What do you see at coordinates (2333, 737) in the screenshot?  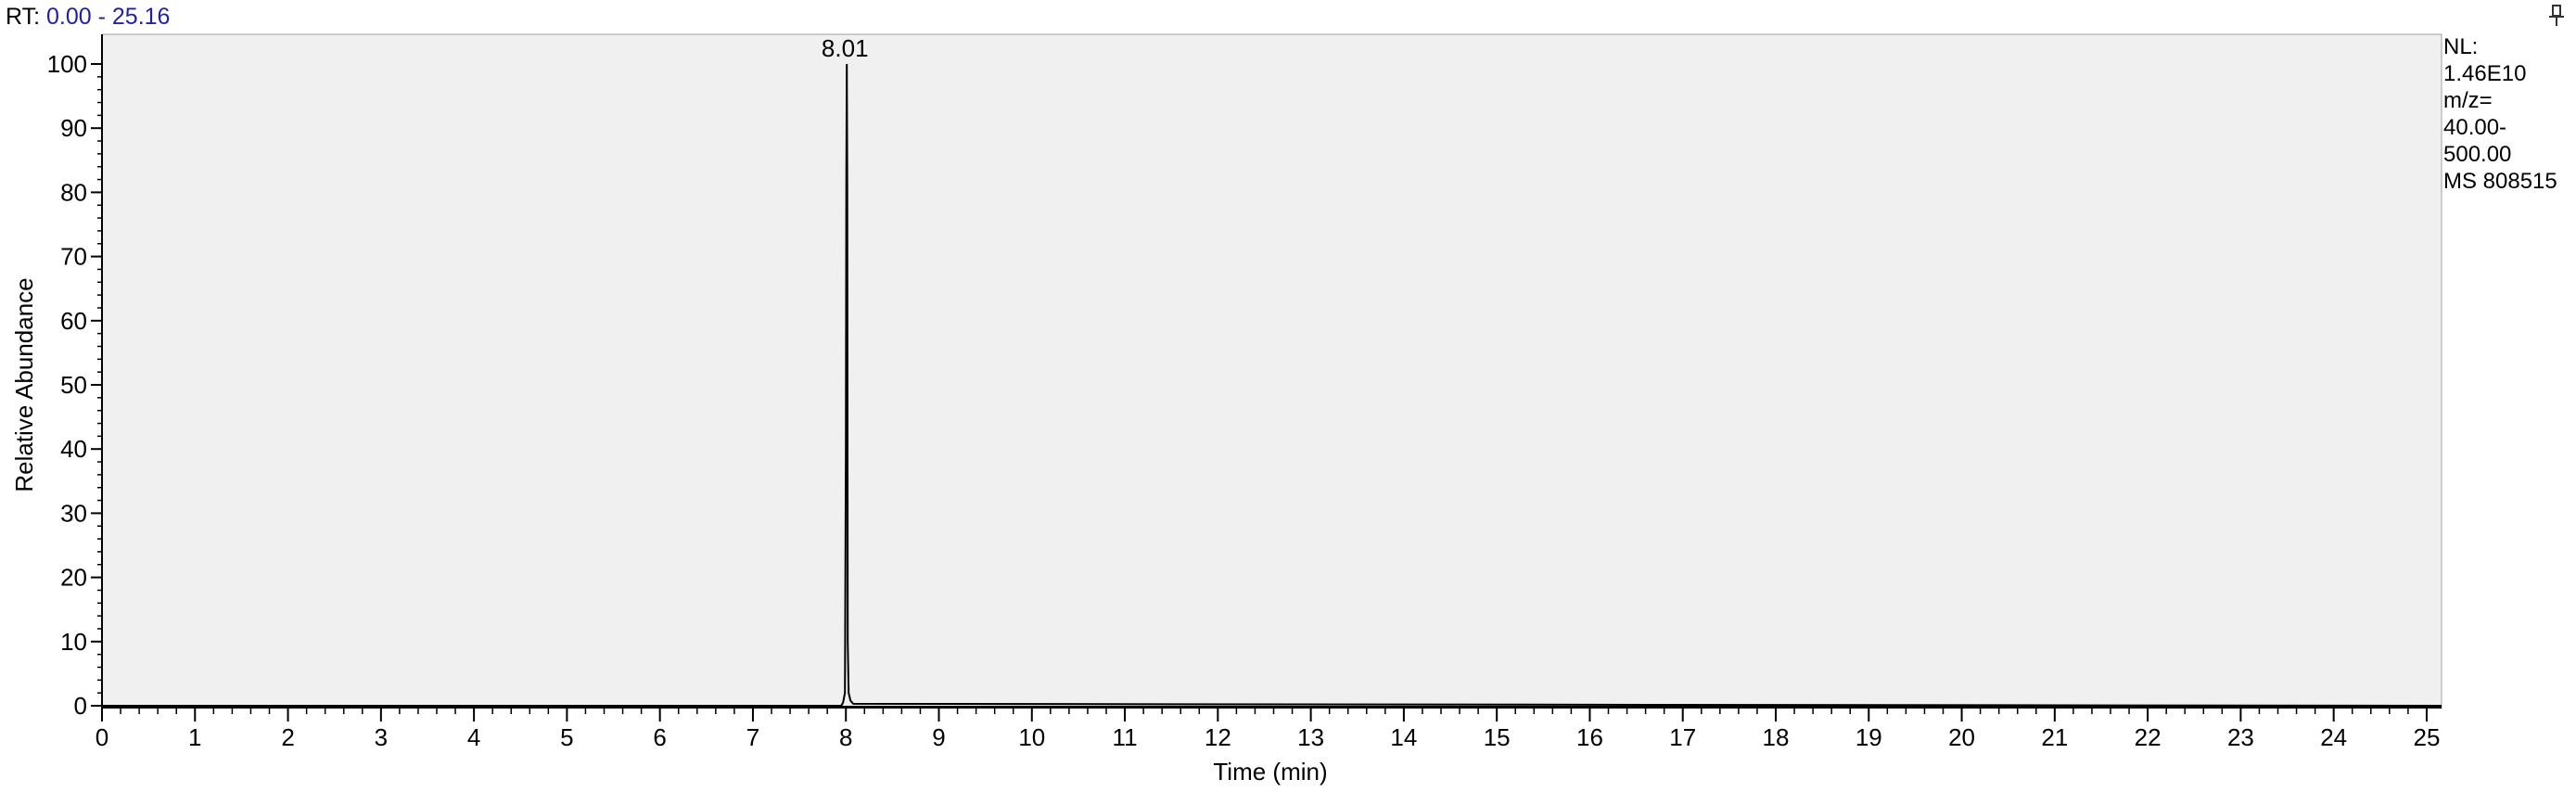 I see `x-tick-label: 24` at bounding box center [2333, 737].